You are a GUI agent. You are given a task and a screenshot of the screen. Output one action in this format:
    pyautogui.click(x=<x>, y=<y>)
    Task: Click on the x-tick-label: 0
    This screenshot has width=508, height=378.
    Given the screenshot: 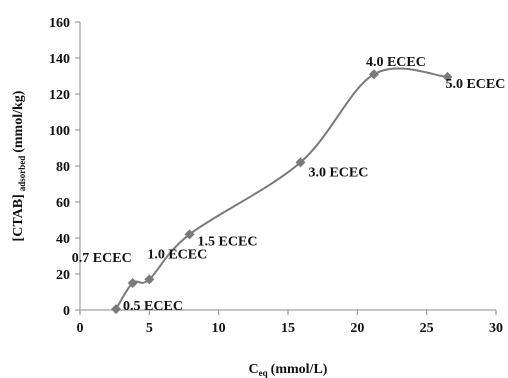 What is the action you would take?
    pyautogui.click(x=80, y=328)
    